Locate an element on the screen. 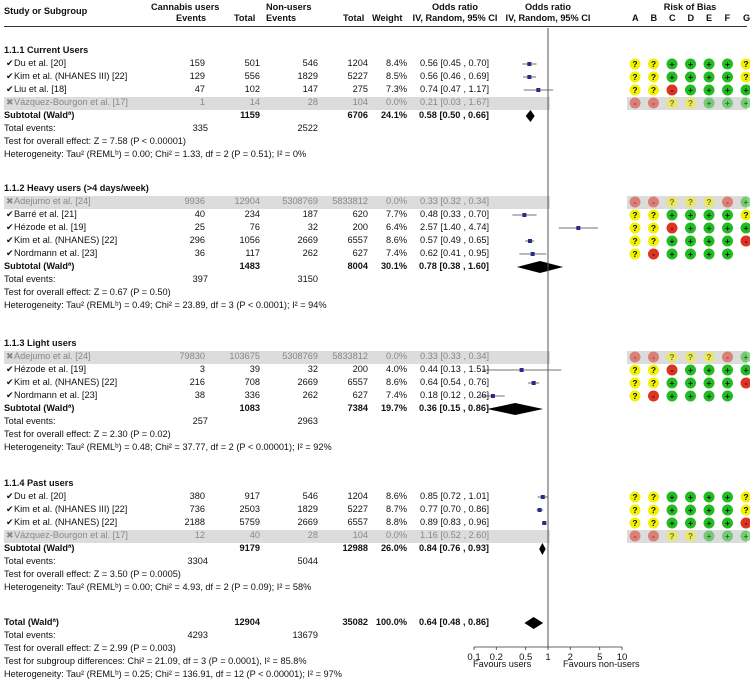 This screenshot has width=750, height=700. study-weight: 8.4% is located at coordinates (396, 63).